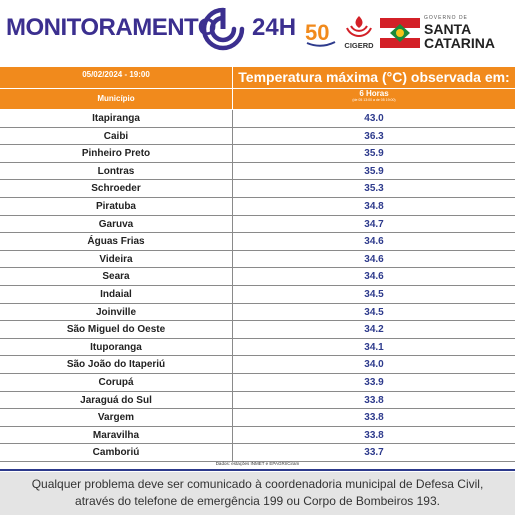  I want to click on temperature-value: 36.3, so click(374, 136).